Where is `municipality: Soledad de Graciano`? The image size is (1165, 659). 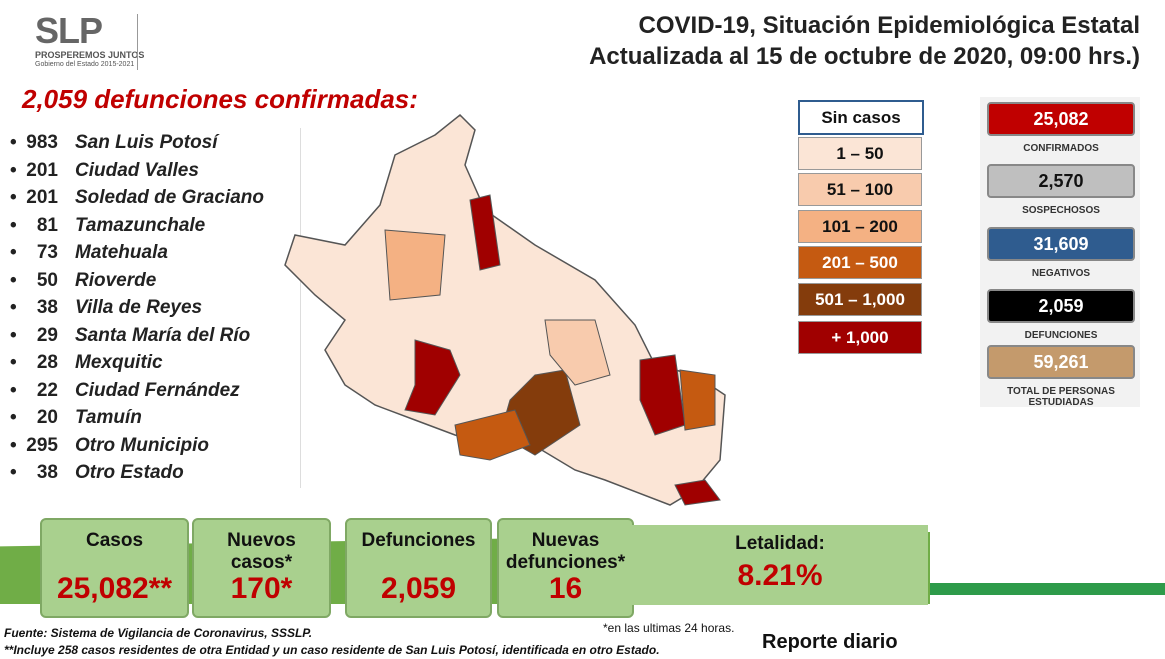
municipality: Soledad de Graciano is located at coordinates (169, 197).